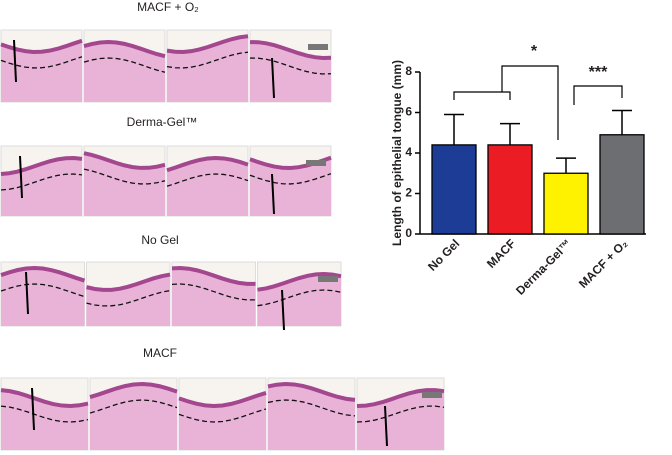 The image size is (672, 455). I want to click on y-tick-label: 8, so click(408, 71).